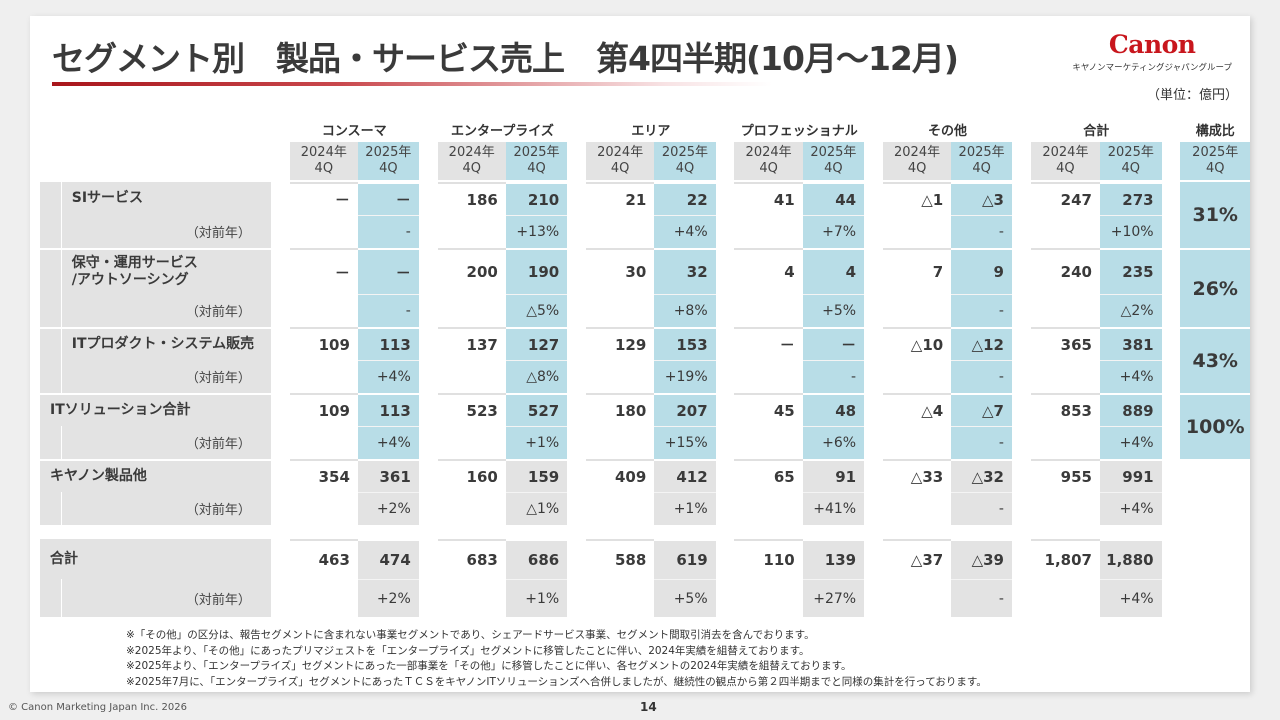 This screenshot has width=1280, height=720. I want to click on value-2025: 412, so click(685, 475).